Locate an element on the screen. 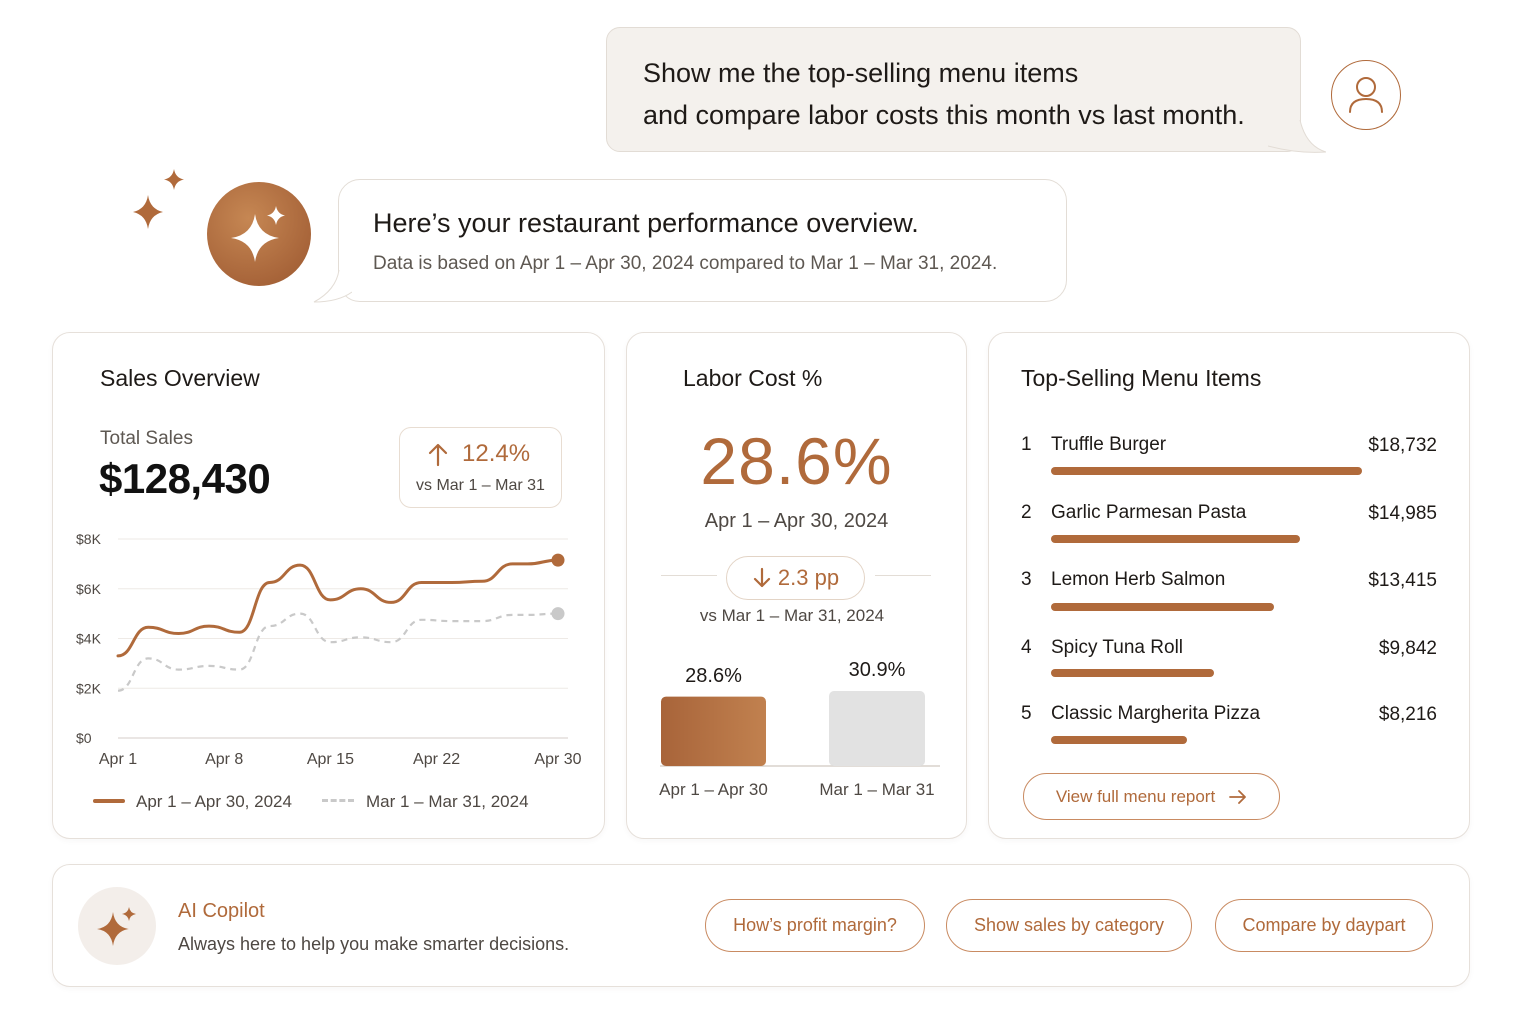 This screenshot has width=1536, height=1024. item-name: Classic Margherita Pizza is located at coordinates (1156, 713).